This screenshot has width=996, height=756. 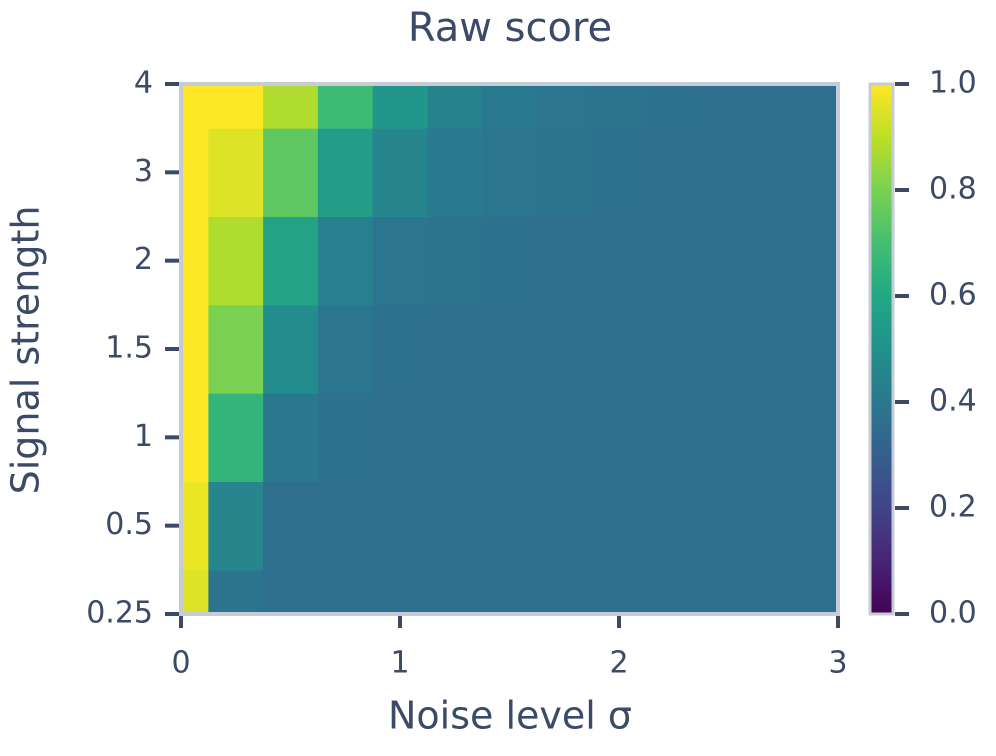 What do you see at coordinates (837, 663) in the screenshot?
I see `x-tick-label: 3` at bounding box center [837, 663].